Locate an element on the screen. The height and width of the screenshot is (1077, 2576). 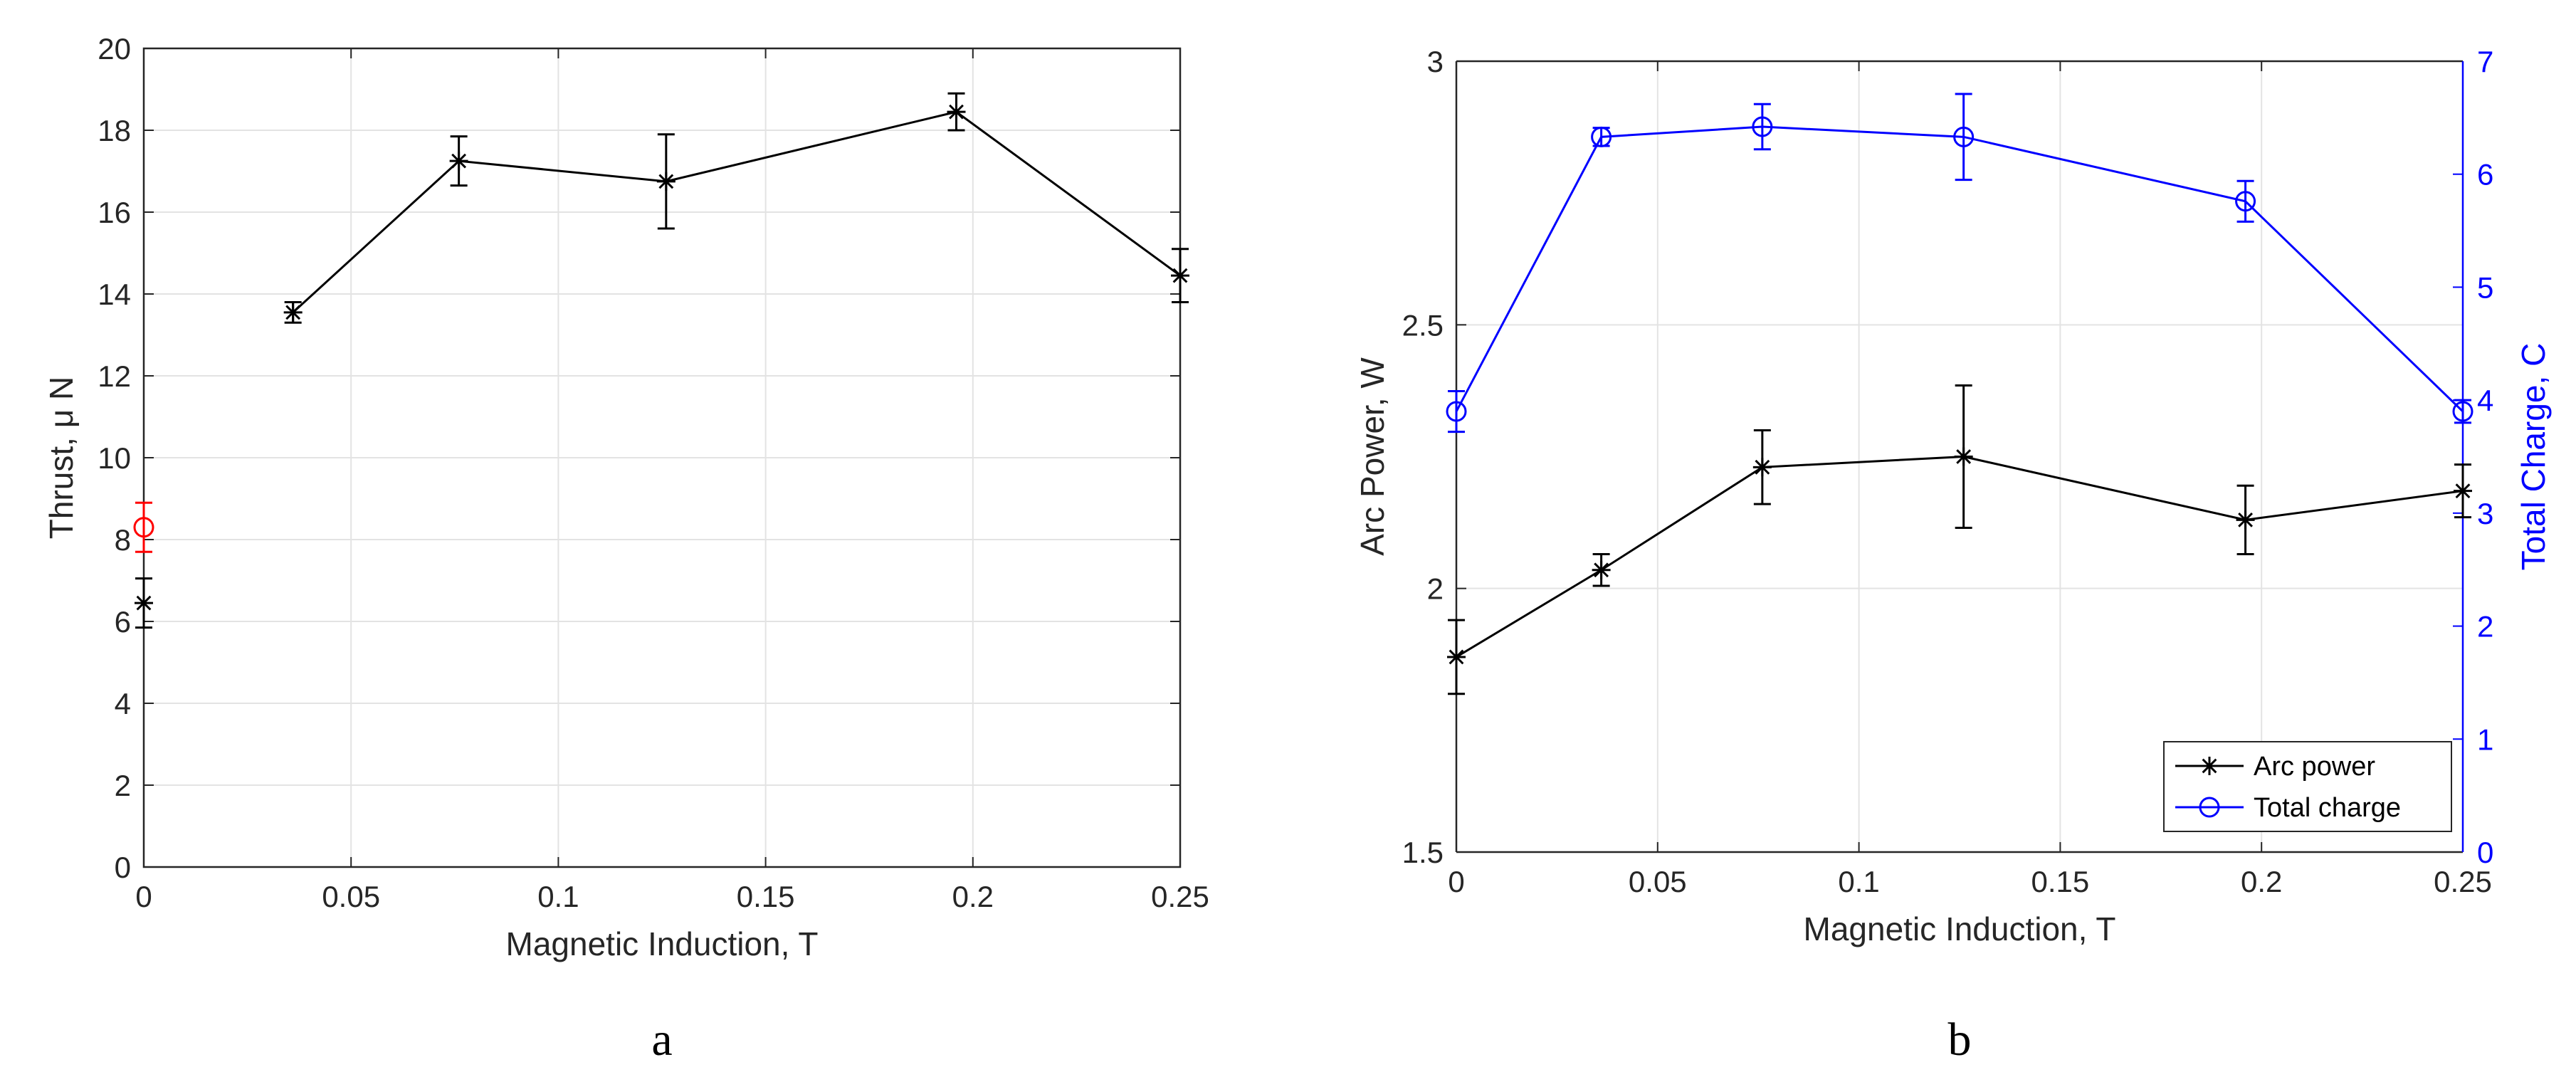
y-axis-label: Arc Power, W is located at coordinates (1373, 456).